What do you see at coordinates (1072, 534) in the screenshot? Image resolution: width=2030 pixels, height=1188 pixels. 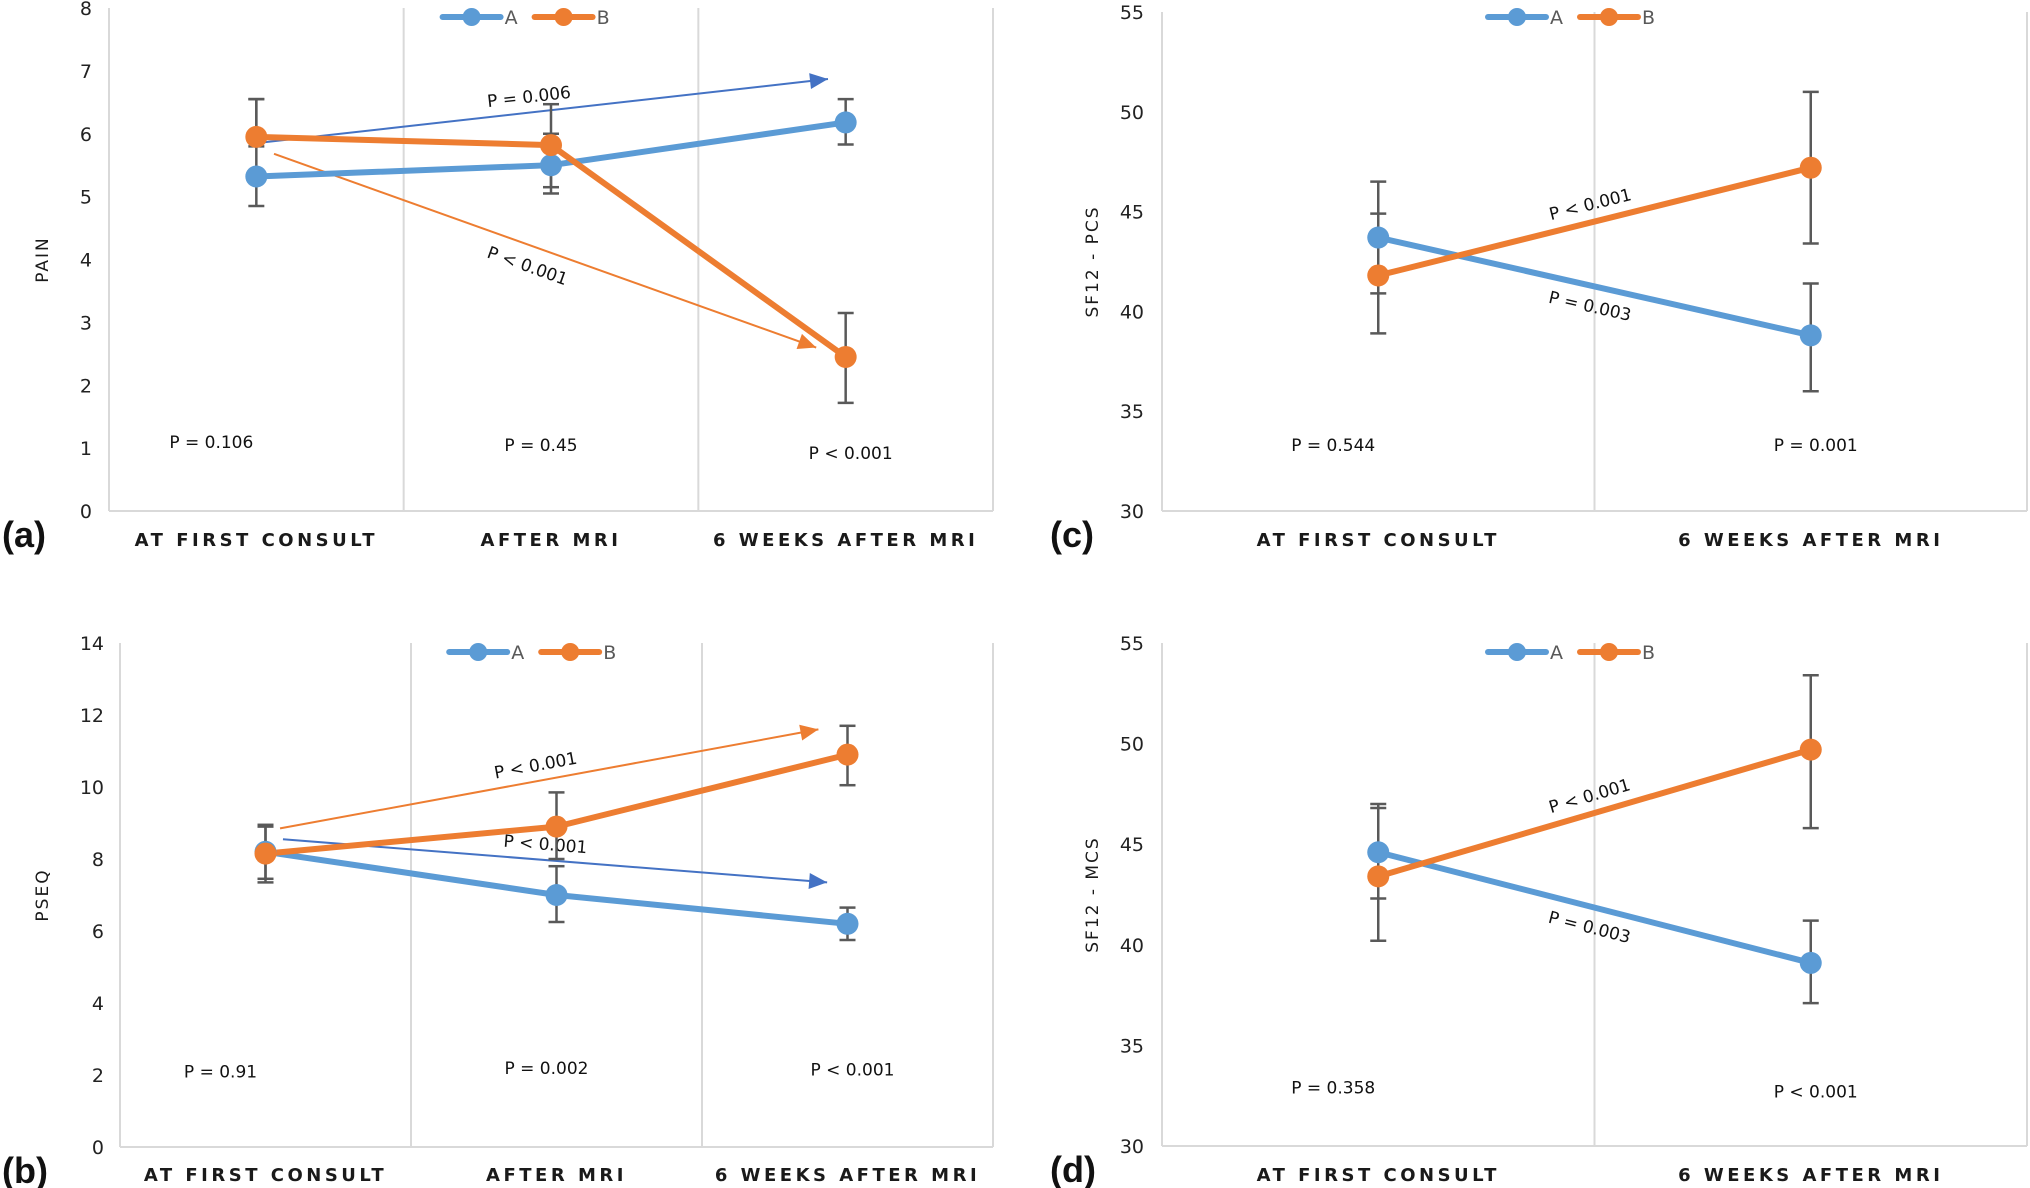 I see `panel-label: (c)` at bounding box center [1072, 534].